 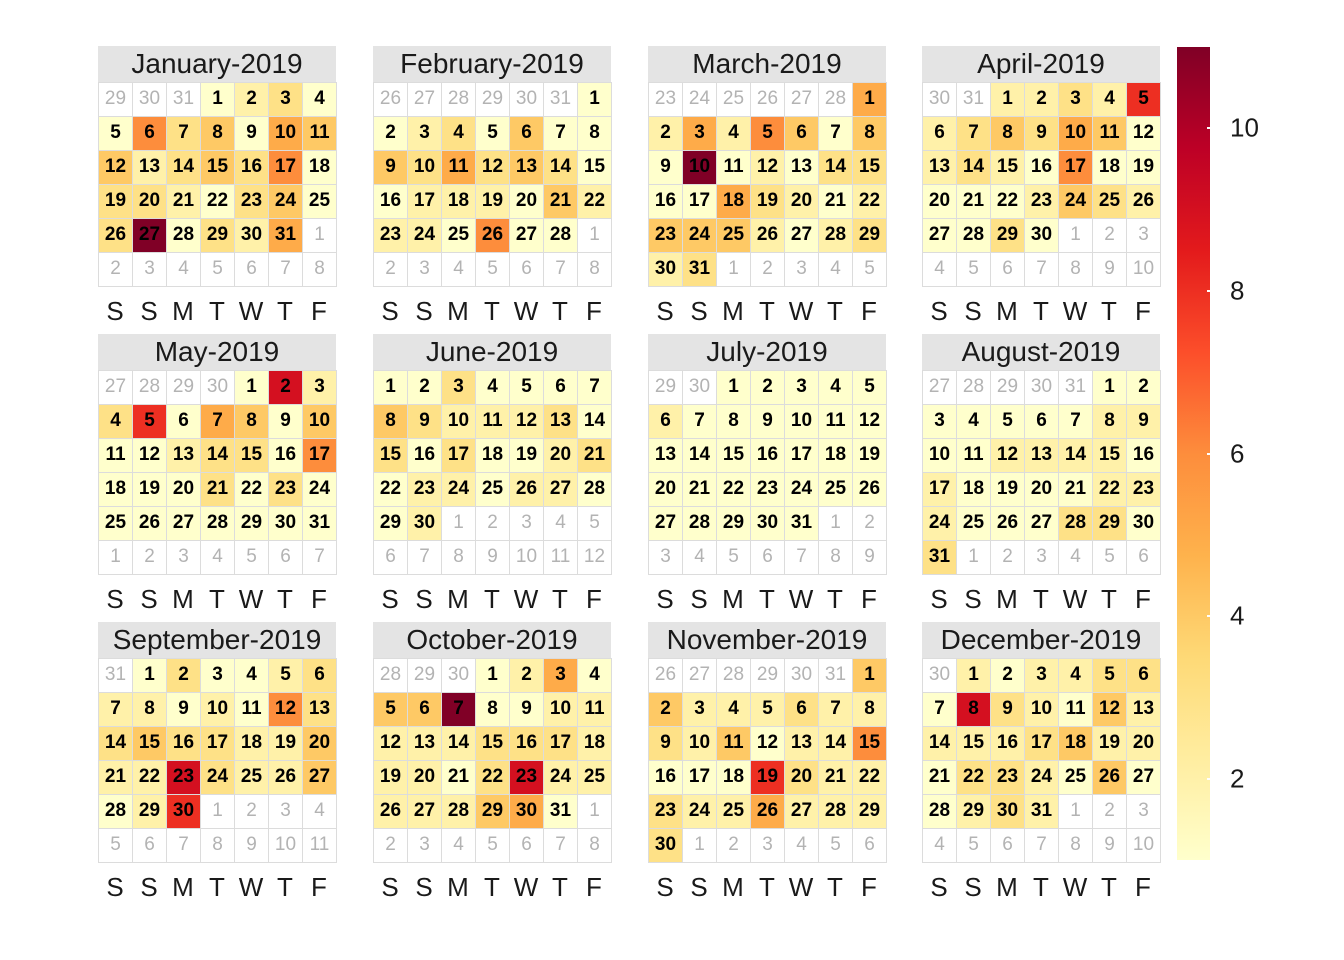 What do you see at coordinates (665, 387) in the screenshot?
I see `adjacent-day-cell: 29` at bounding box center [665, 387].